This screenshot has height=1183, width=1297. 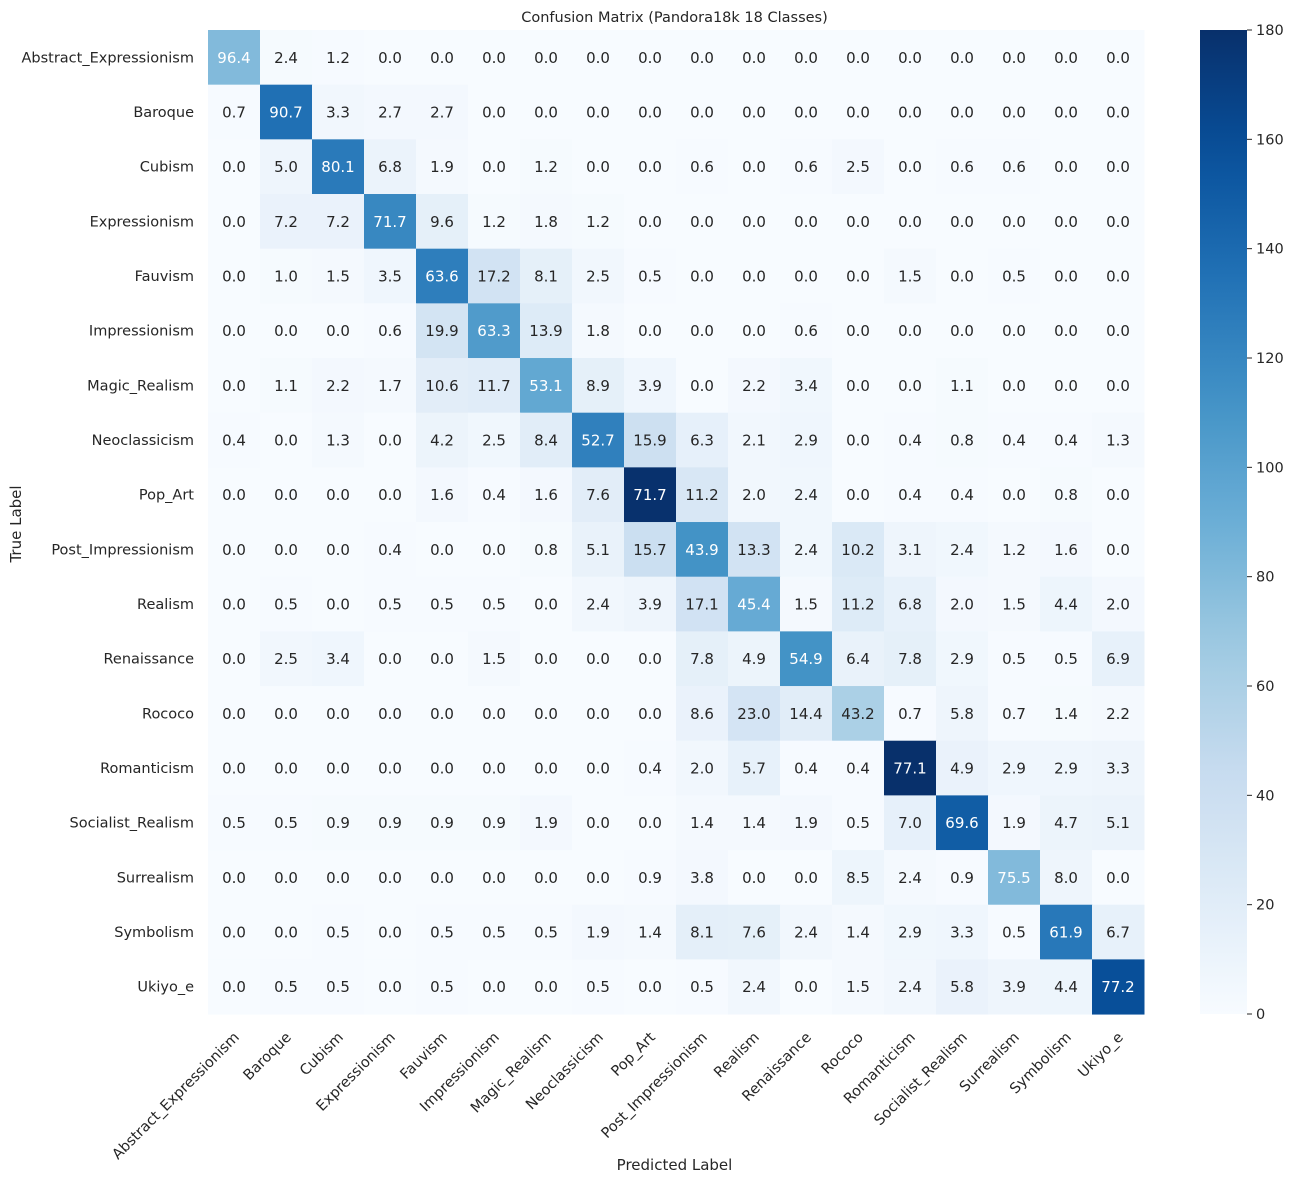 What do you see at coordinates (1270, 468) in the screenshot?
I see `colorbar-tick-label: 100` at bounding box center [1270, 468].